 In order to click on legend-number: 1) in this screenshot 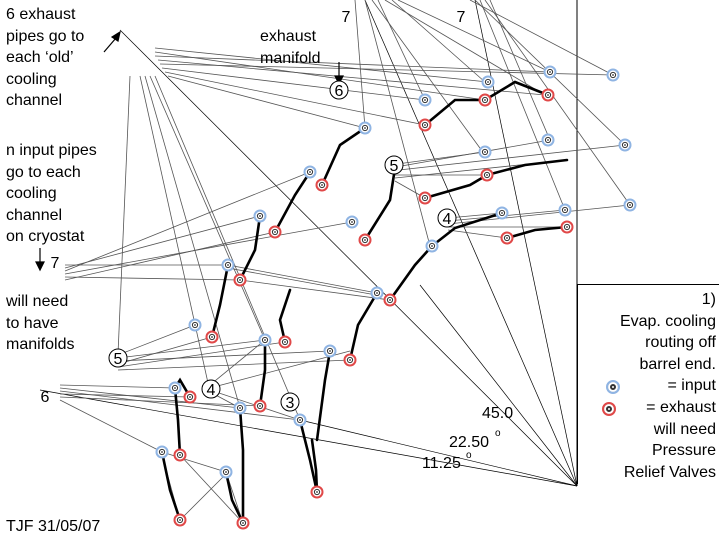, I will do `click(708, 299)`.